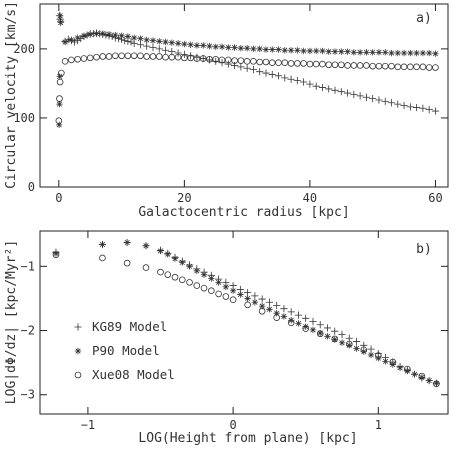 The image size is (458, 449). I want to click on panel-b-x-tick-label: −1, so click(88, 425).